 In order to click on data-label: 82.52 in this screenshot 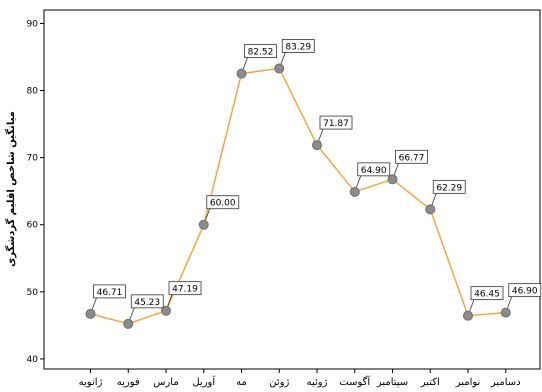, I will do `click(261, 53)`.